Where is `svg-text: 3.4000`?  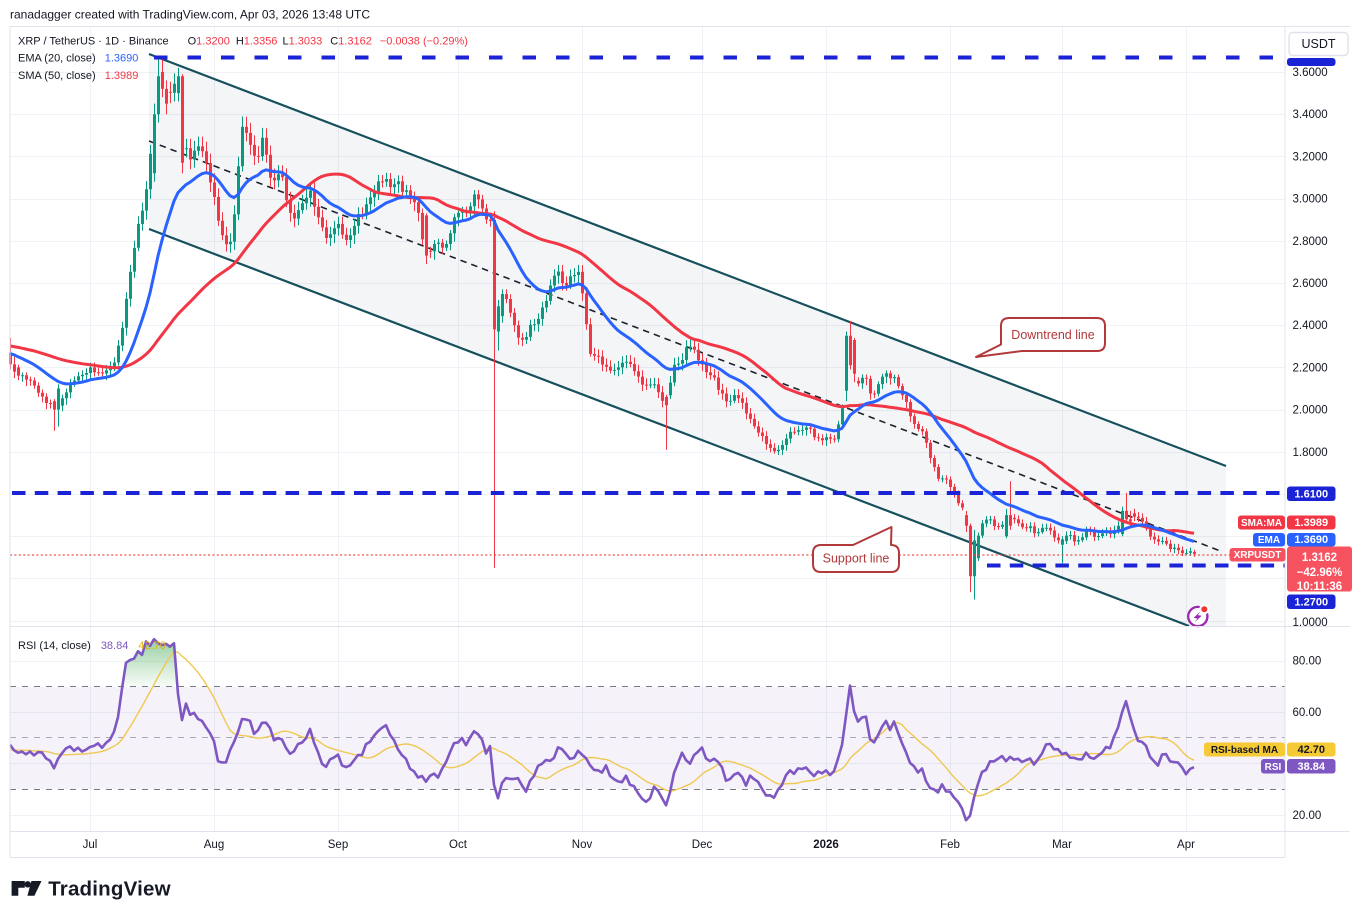 svg-text: 3.4000 is located at coordinates (1310, 115).